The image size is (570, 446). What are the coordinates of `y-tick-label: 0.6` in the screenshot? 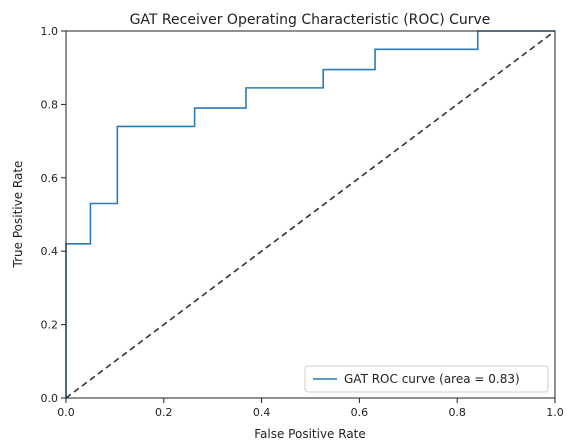 It's located at (50, 178).